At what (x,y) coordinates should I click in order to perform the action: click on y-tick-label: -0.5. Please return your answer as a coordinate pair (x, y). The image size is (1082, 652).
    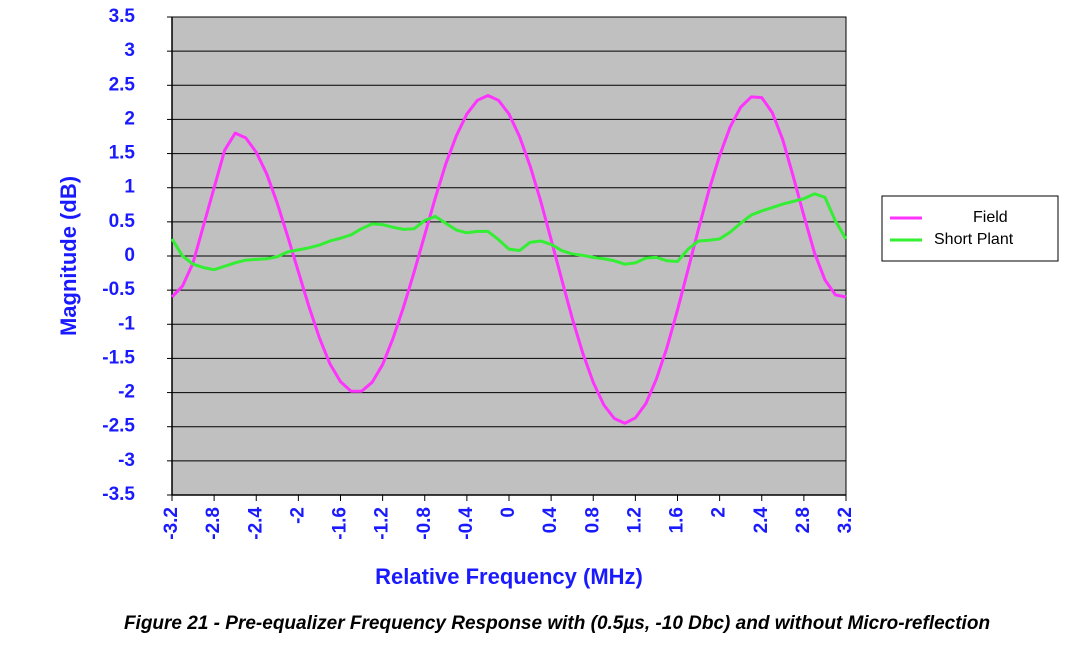
    Looking at the image, I should click on (118, 289).